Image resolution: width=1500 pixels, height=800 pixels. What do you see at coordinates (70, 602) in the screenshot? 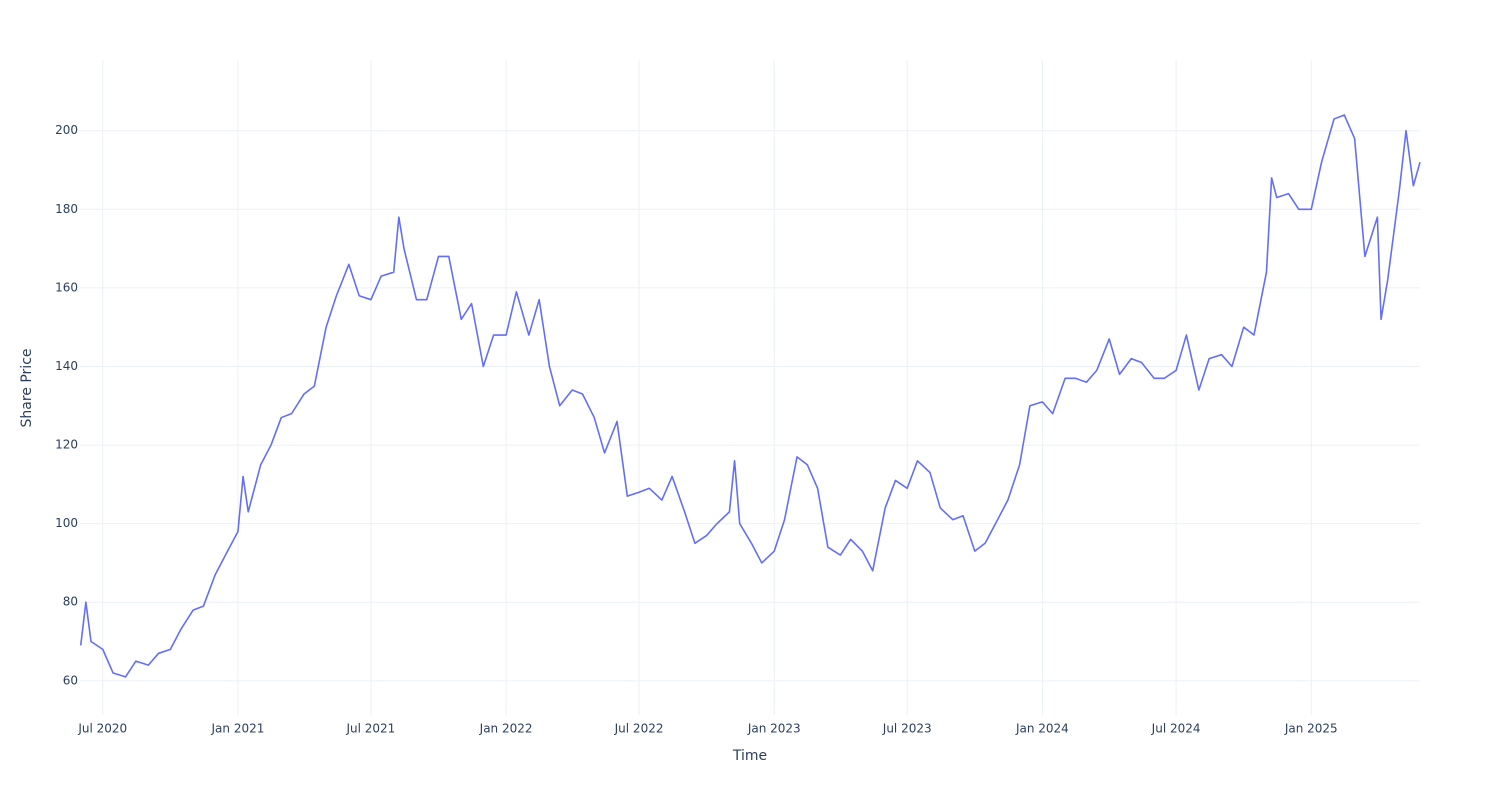
I see `y-tick-label: 80` at bounding box center [70, 602].